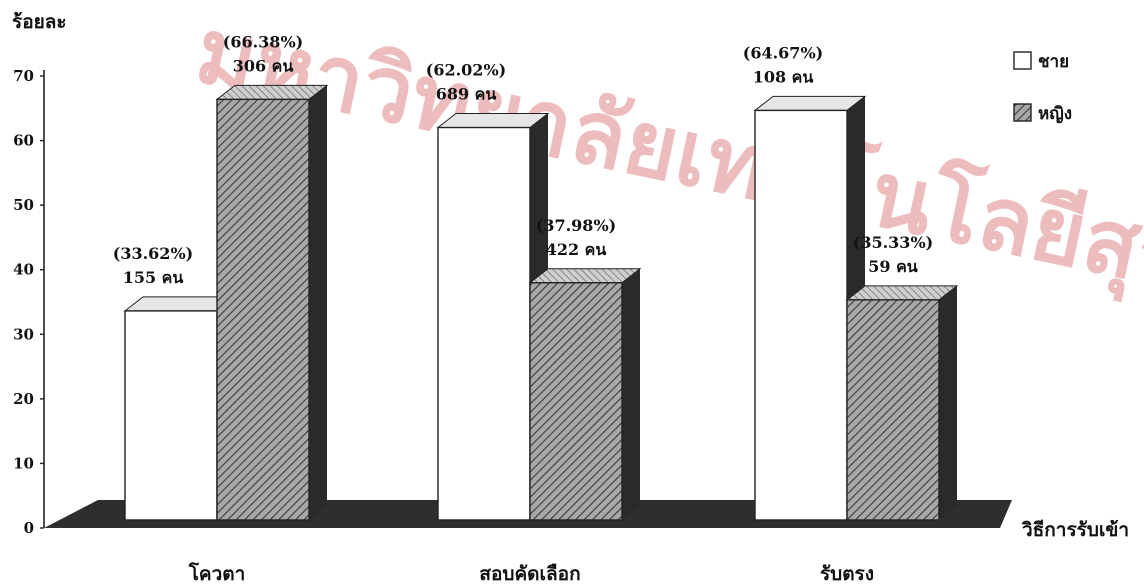 The image size is (1144, 588). What do you see at coordinates (1053, 62) in the screenshot?
I see `legend-label-male: ชาย` at bounding box center [1053, 62].